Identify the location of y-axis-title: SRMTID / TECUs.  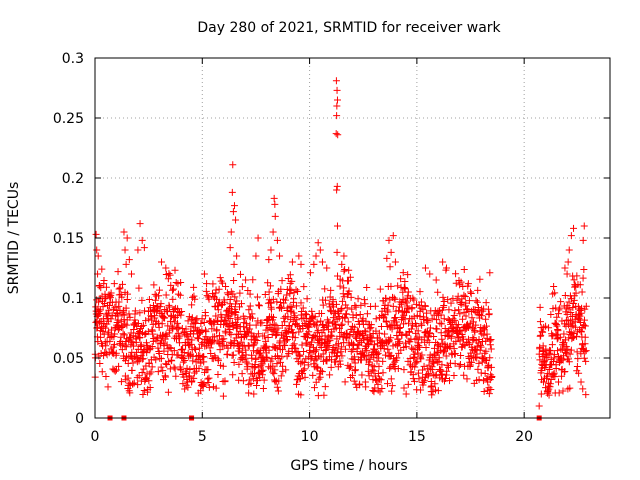
(14, 238).